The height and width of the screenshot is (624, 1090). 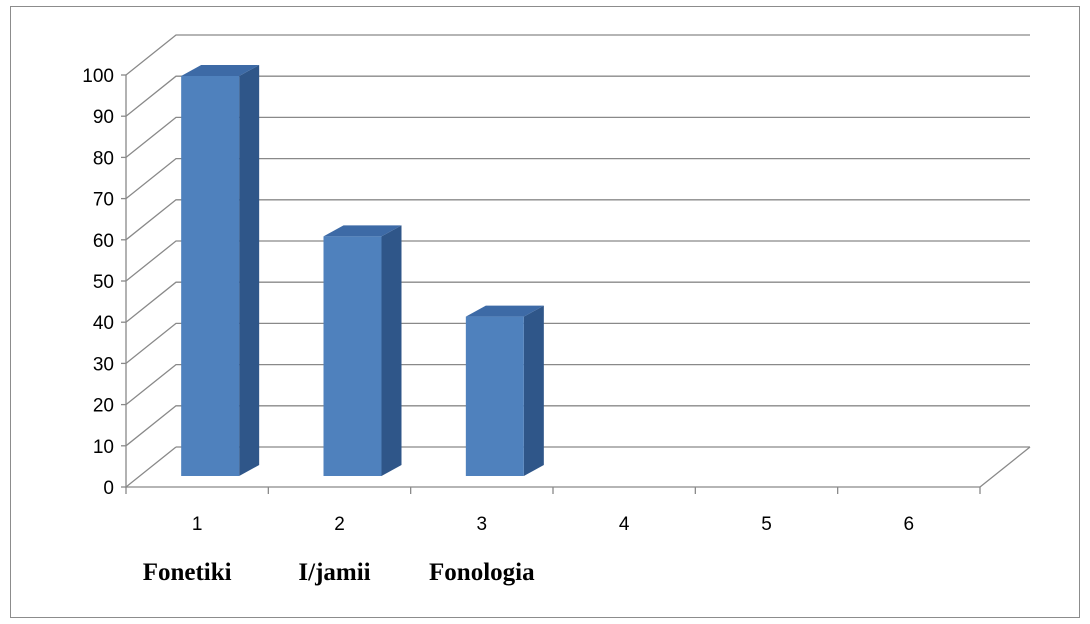 I want to click on x-tick-label: 6, so click(x=909, y=524).